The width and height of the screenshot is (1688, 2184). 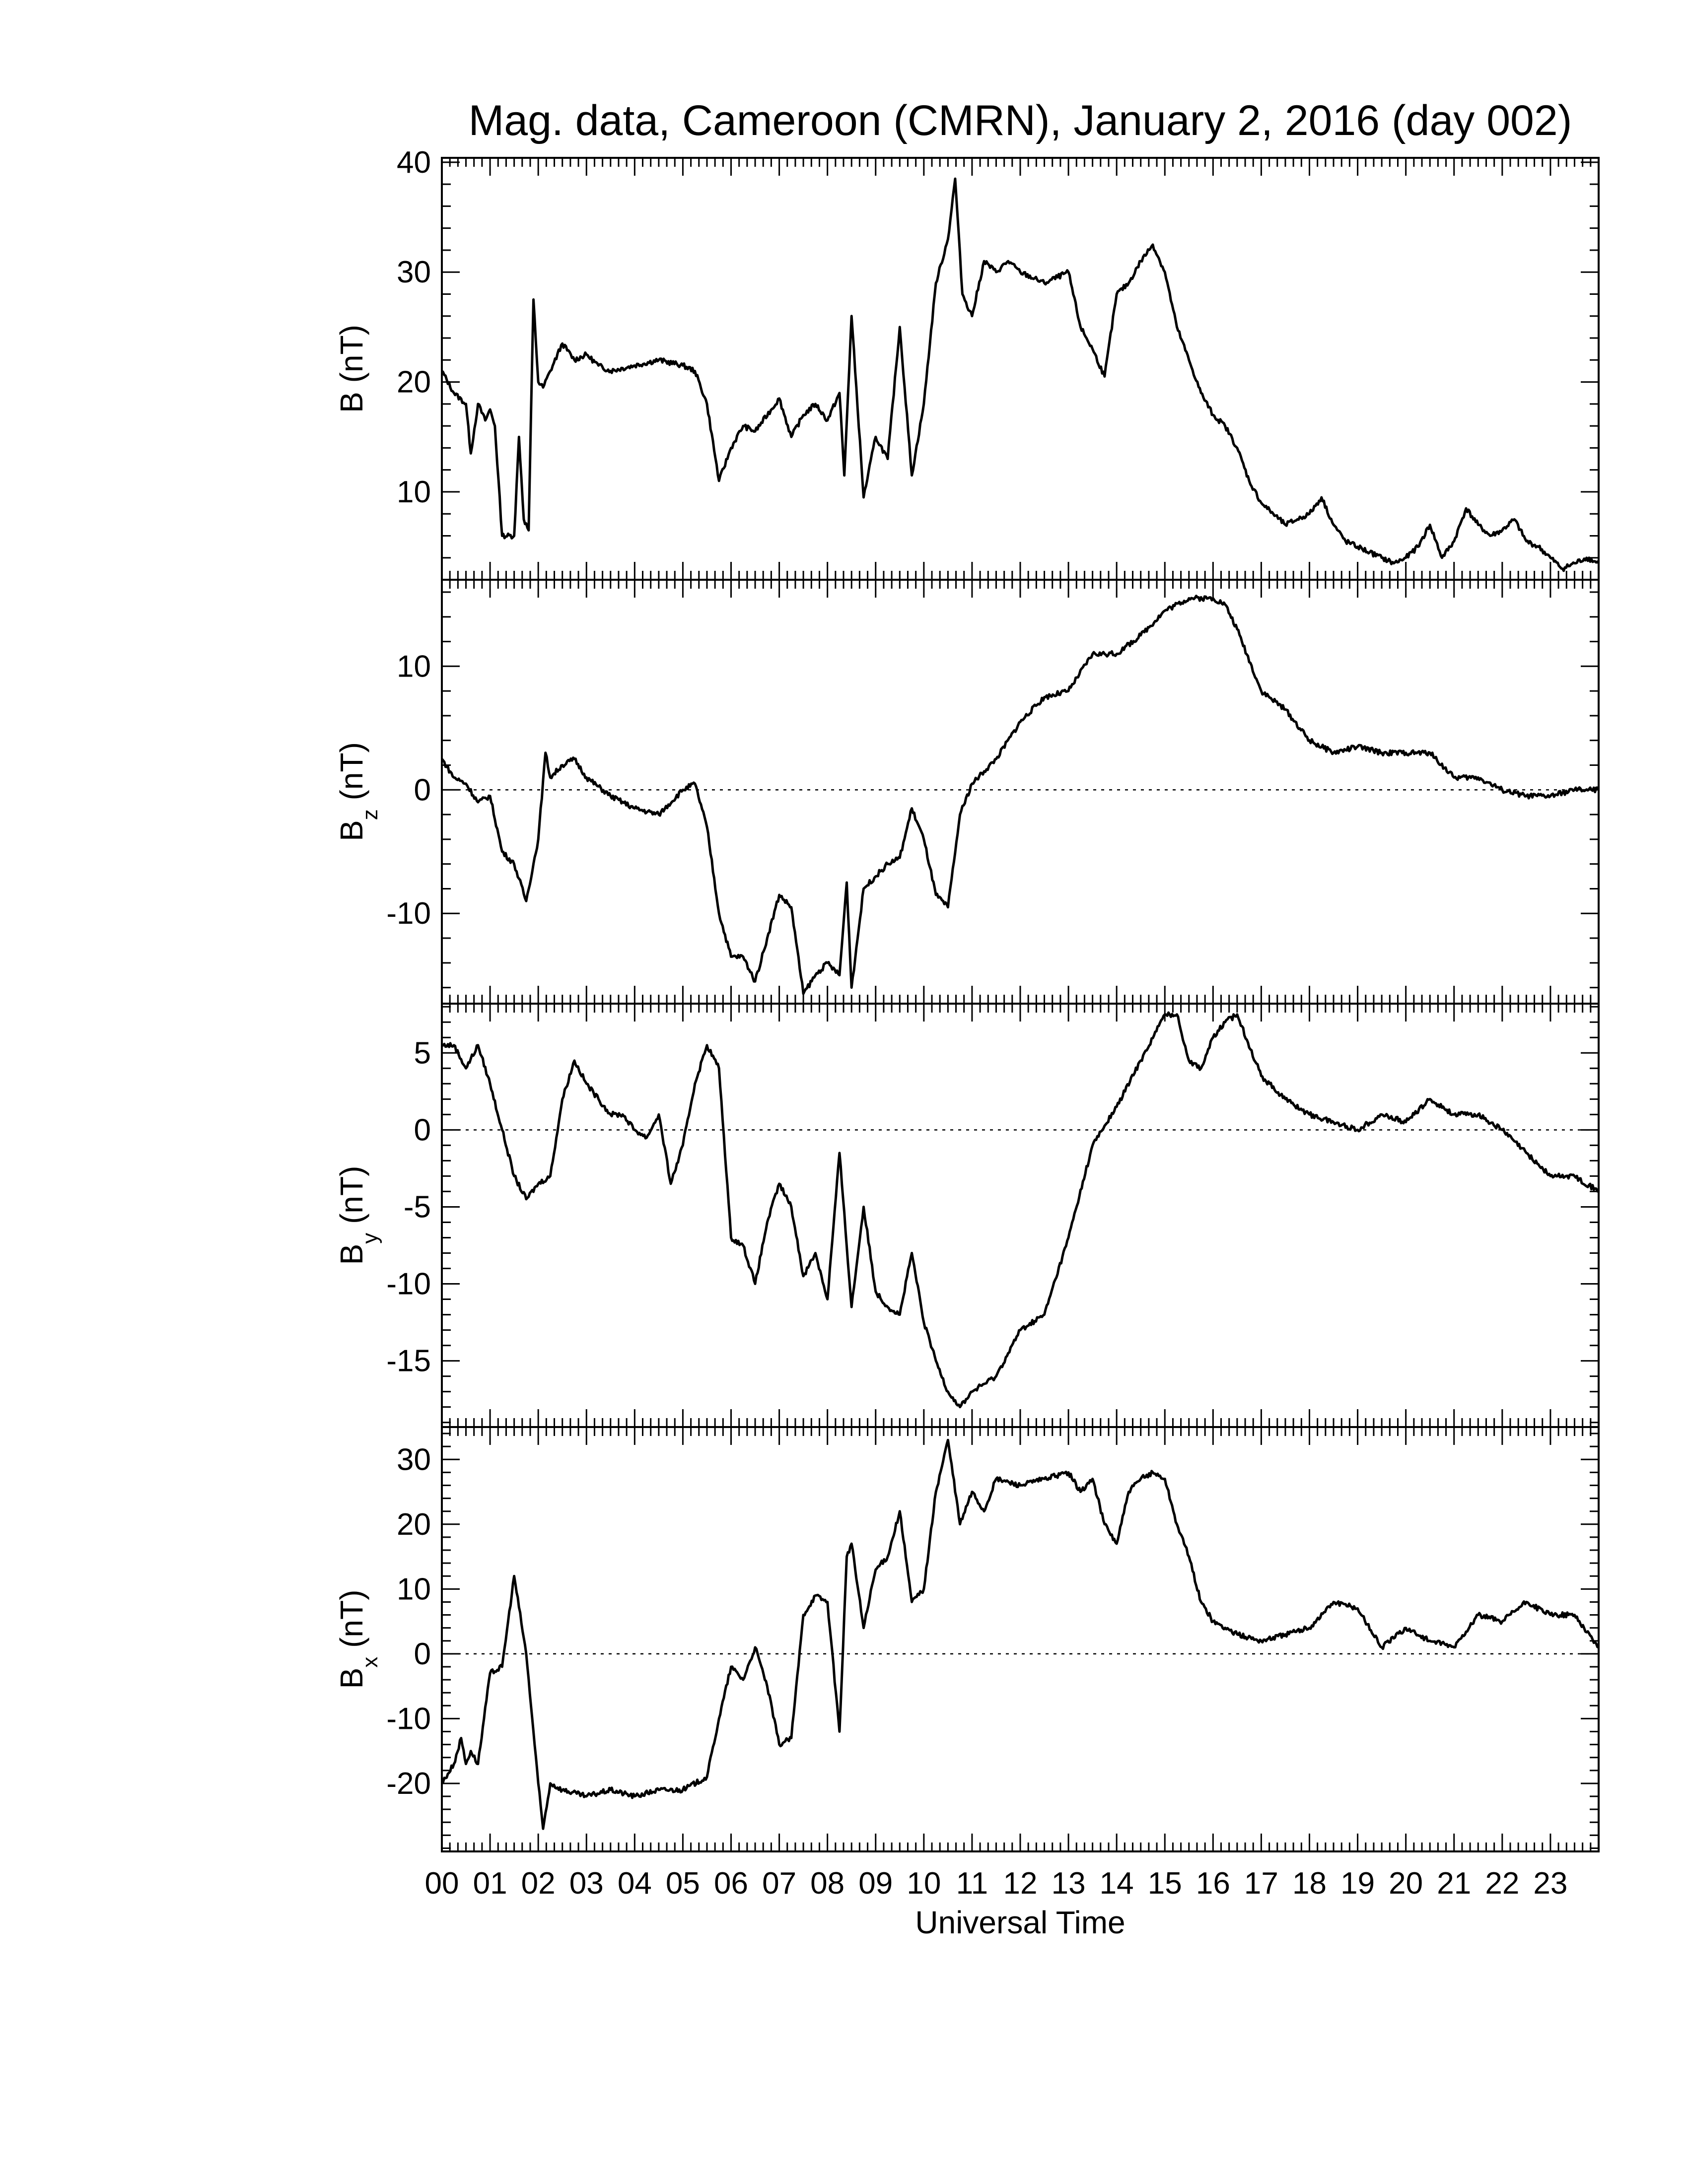 I want to click on x-tick-label: 12, so click(x=1021, y=1883).